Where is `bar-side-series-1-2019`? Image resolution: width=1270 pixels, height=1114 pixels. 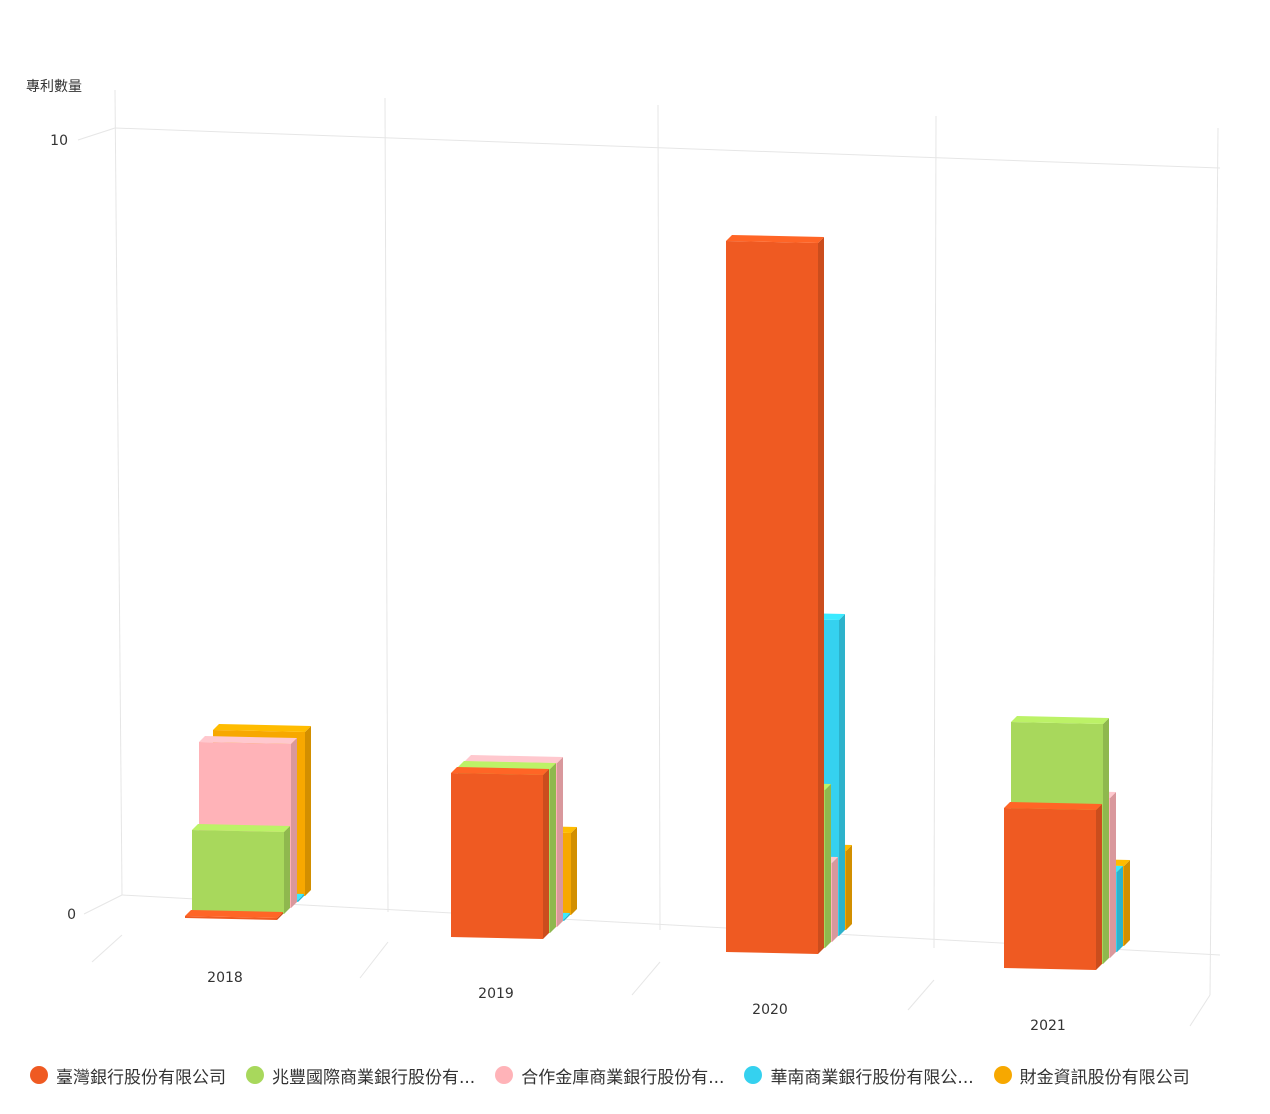 bar-side-series-1-2019 is located at coordinates (546, 854).